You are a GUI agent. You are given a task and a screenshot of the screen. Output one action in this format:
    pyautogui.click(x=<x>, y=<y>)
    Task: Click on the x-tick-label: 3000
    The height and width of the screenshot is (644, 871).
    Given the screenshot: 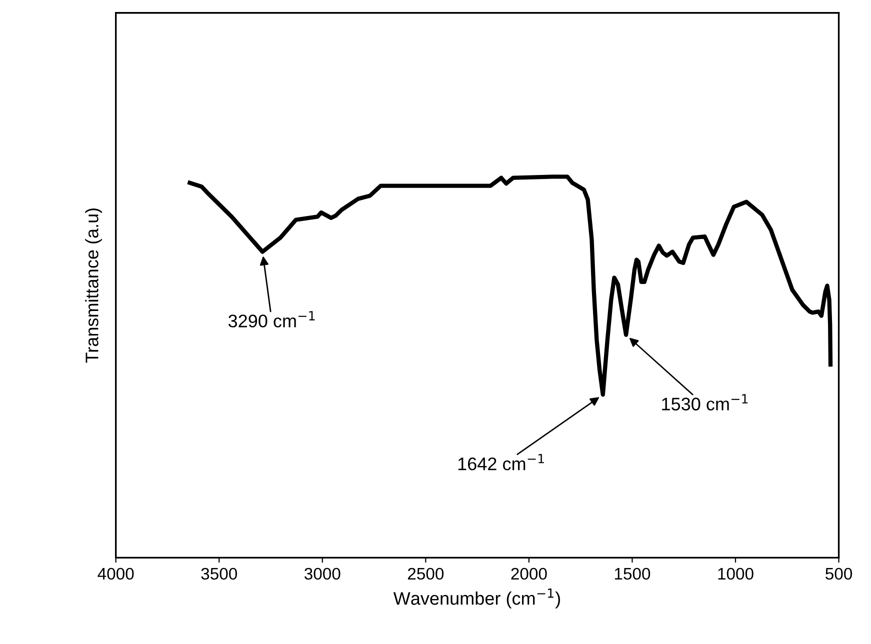 What is the action you would take?
    pyautogui.click(x=322, y=574)
    